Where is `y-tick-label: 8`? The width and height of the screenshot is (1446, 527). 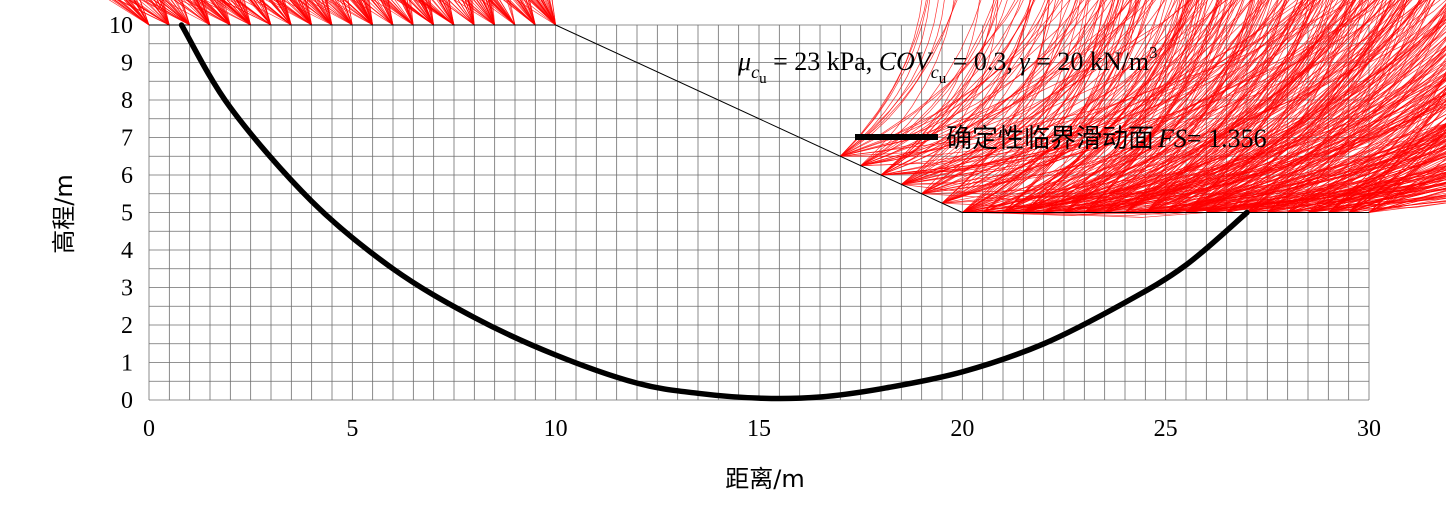
y-tick-label: 8 is located at coordinates (127, 101).